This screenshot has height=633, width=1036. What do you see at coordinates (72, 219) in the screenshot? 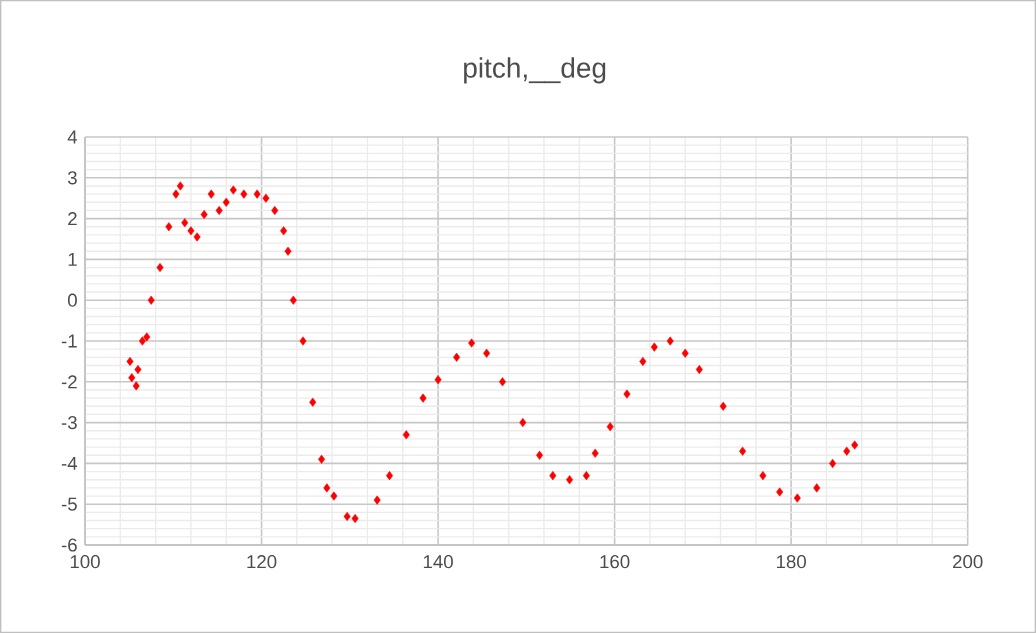
I see `y-tick-label: 2` at bounding box center [72, 219].